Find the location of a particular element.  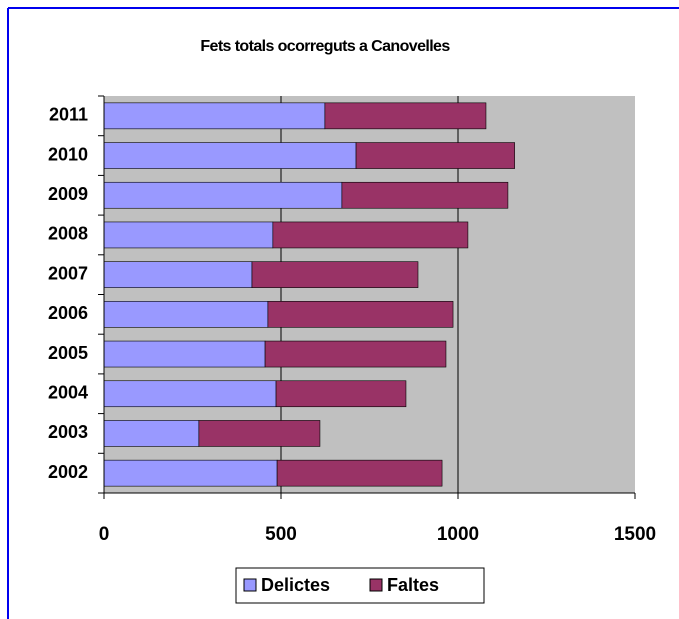

y-tick-label: 2009 is located at coordinates (68, 194).